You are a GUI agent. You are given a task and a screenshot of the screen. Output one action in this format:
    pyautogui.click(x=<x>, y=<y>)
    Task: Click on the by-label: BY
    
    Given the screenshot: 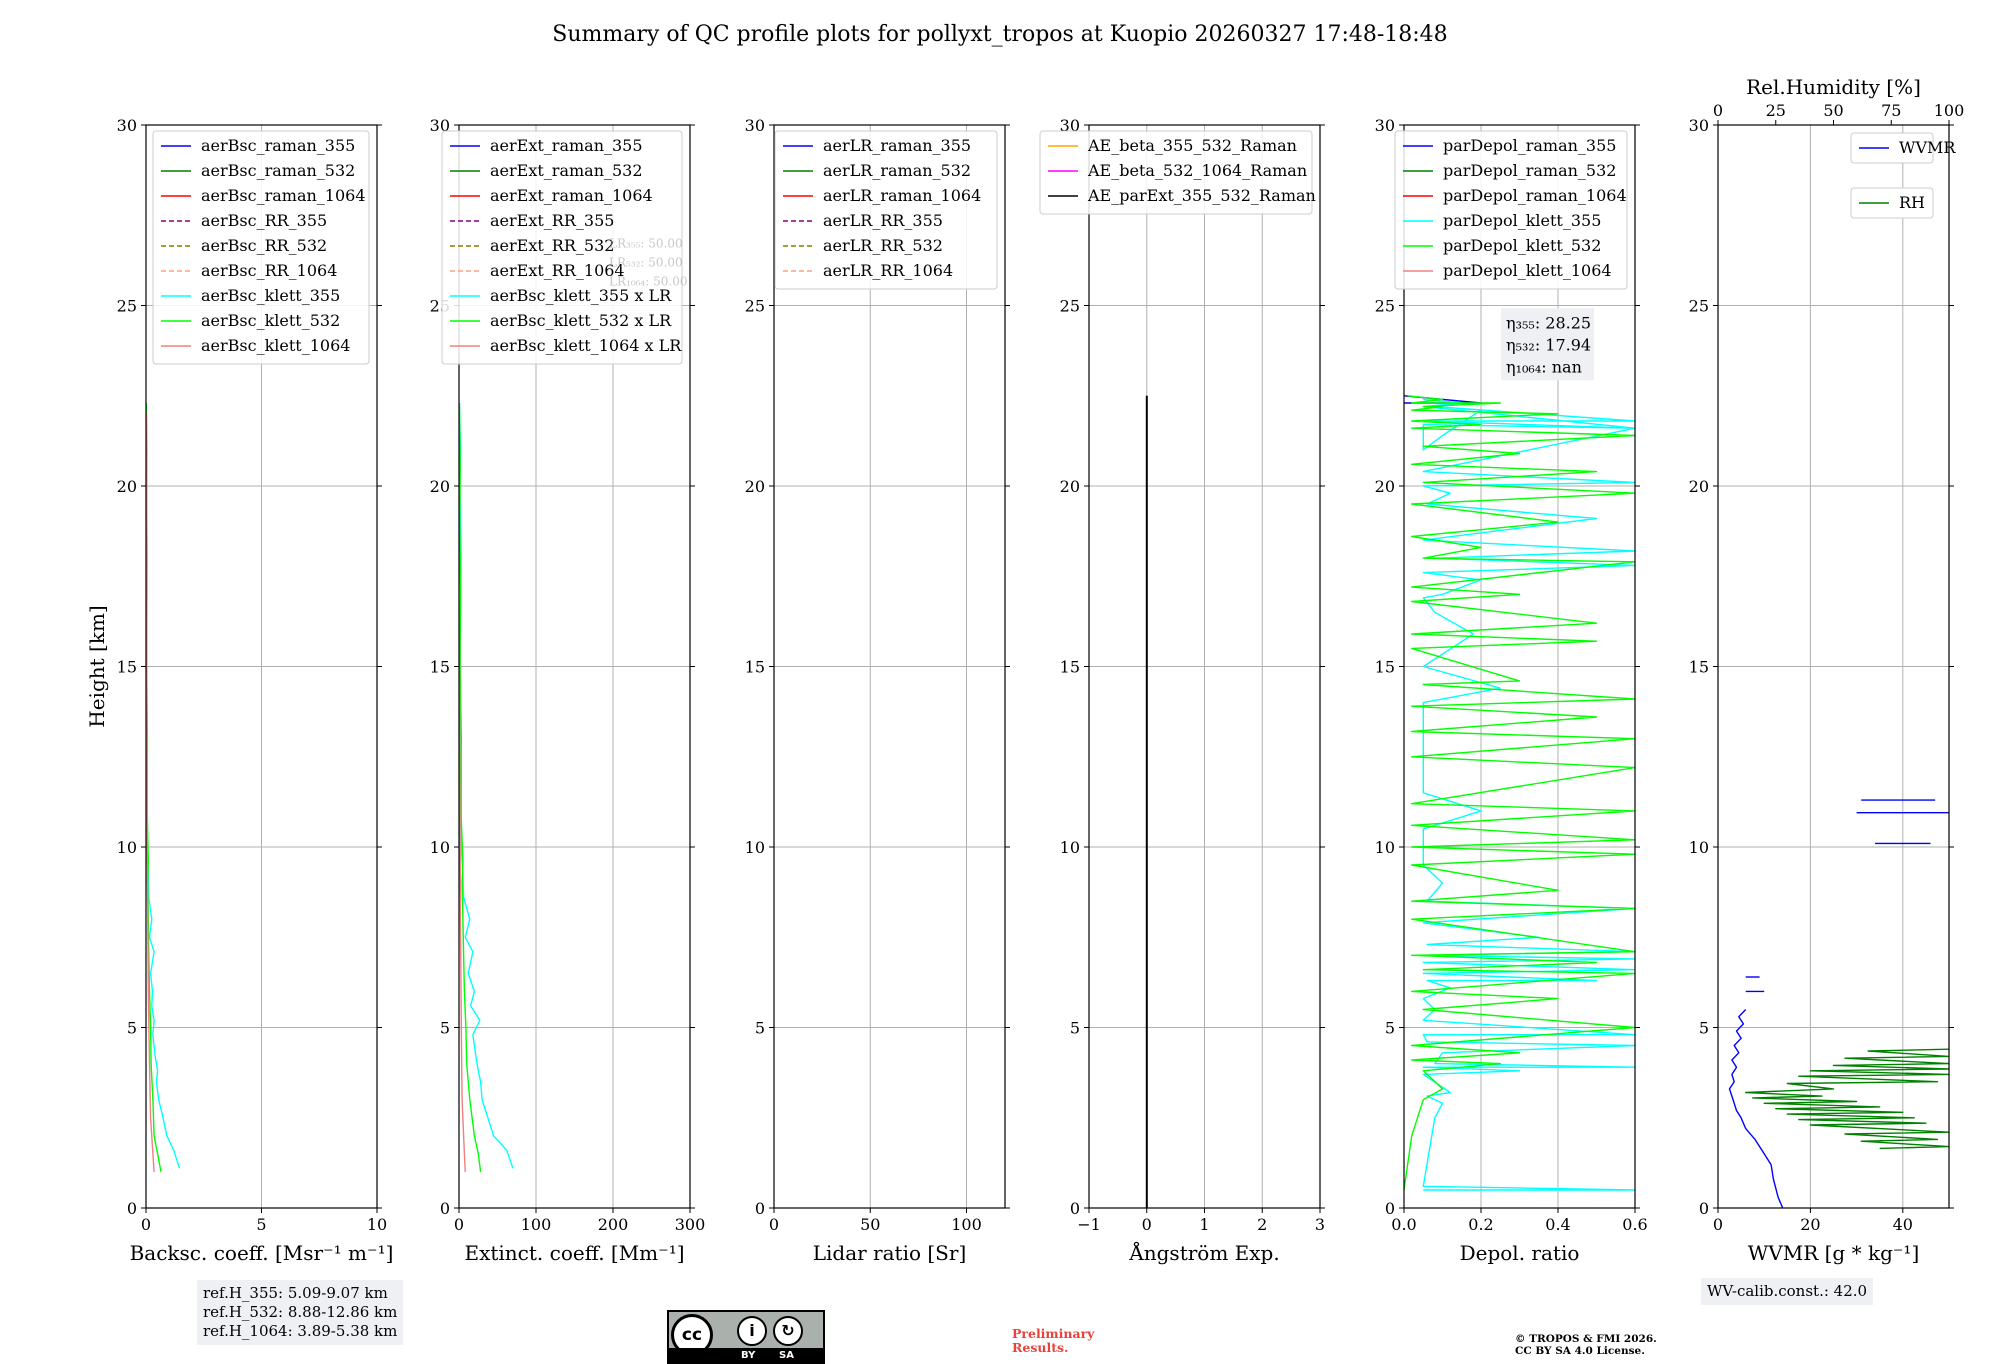 What is the action you would take?
    pyautogui.click(x=748, y=1355)
    